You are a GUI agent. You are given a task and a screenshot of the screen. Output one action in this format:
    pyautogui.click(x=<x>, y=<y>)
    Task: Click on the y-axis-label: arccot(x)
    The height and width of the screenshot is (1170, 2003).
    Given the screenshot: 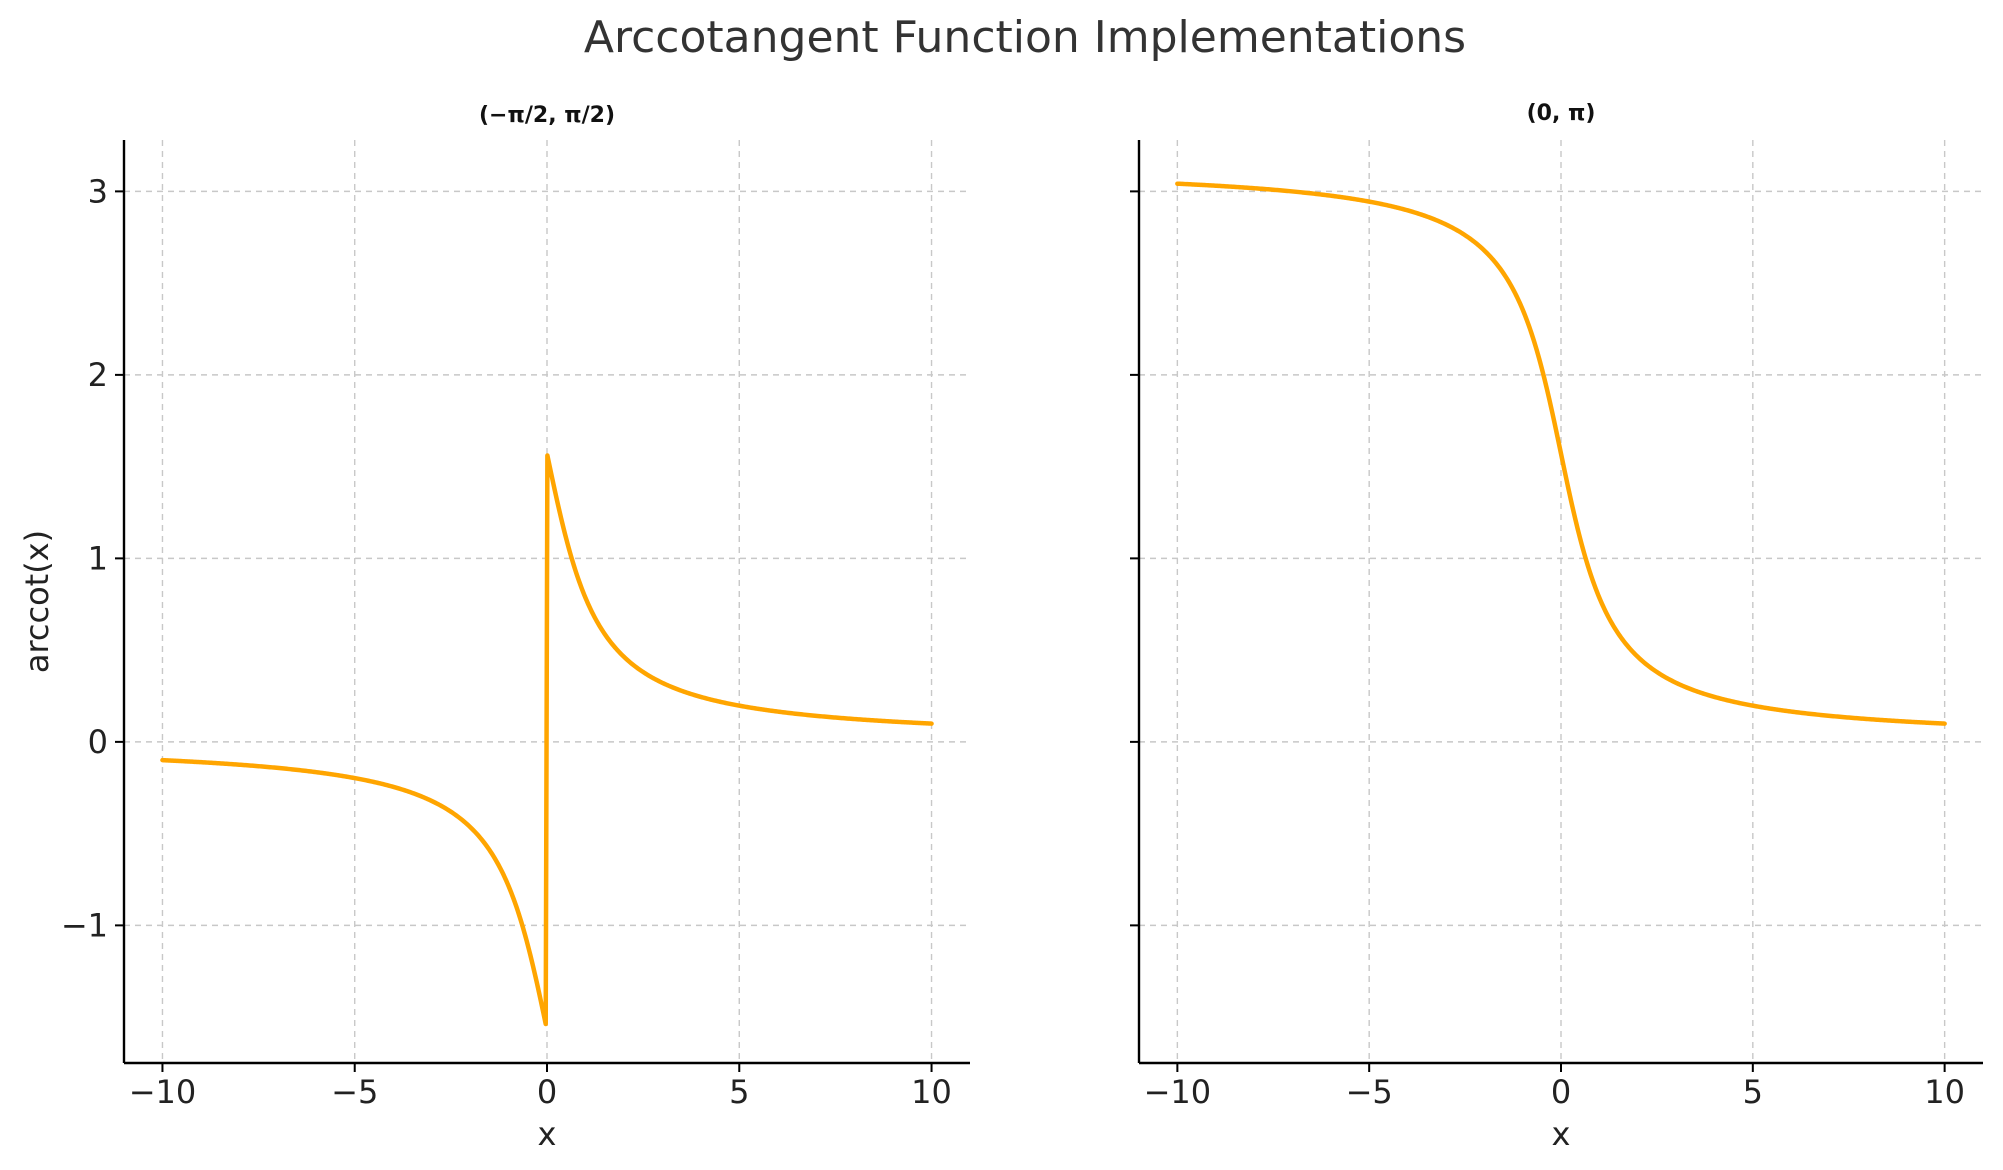 What is the action you would take?
    pyautogui.click(x=37, y=601)
    